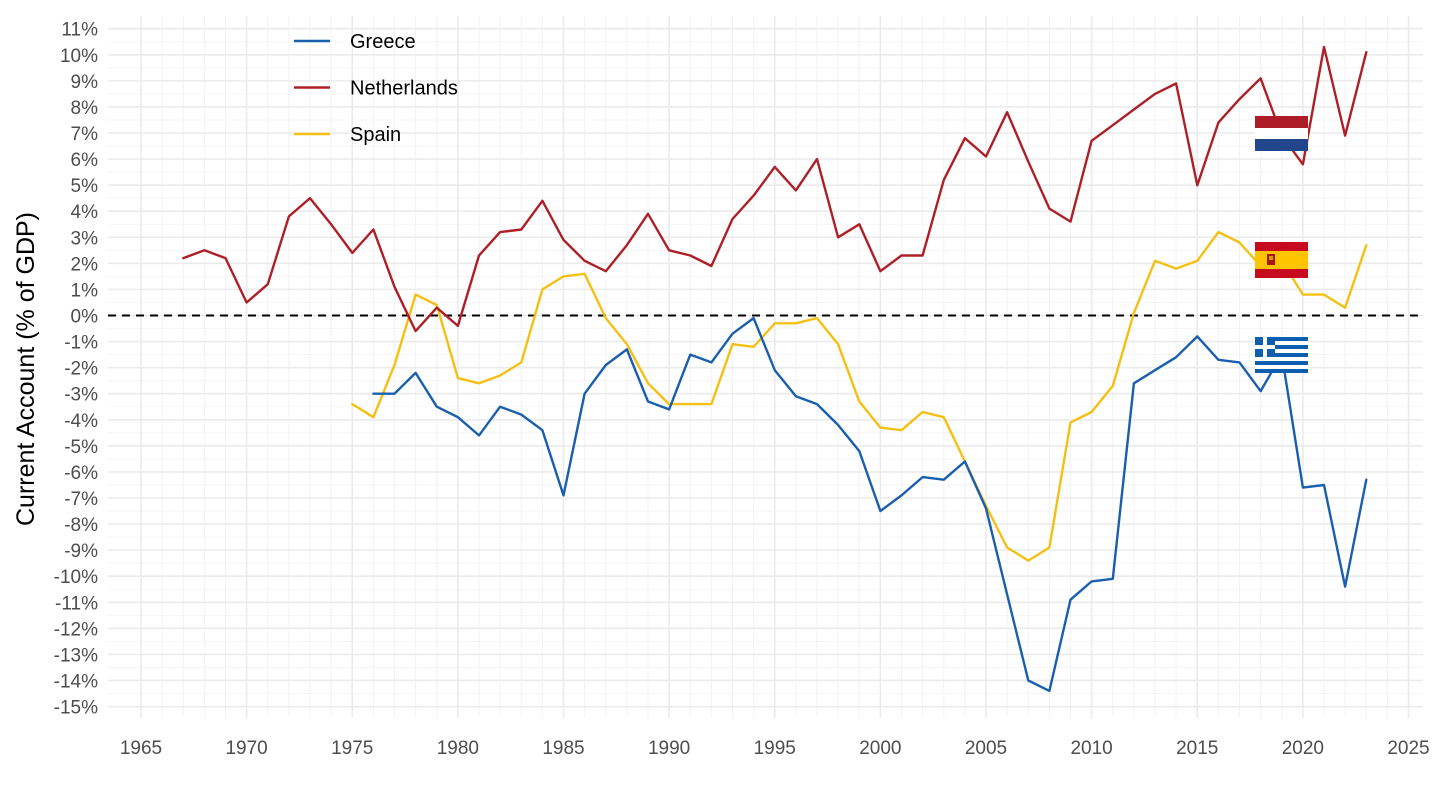  I want to click on y-tick-label: -10%, so click(76, 577).